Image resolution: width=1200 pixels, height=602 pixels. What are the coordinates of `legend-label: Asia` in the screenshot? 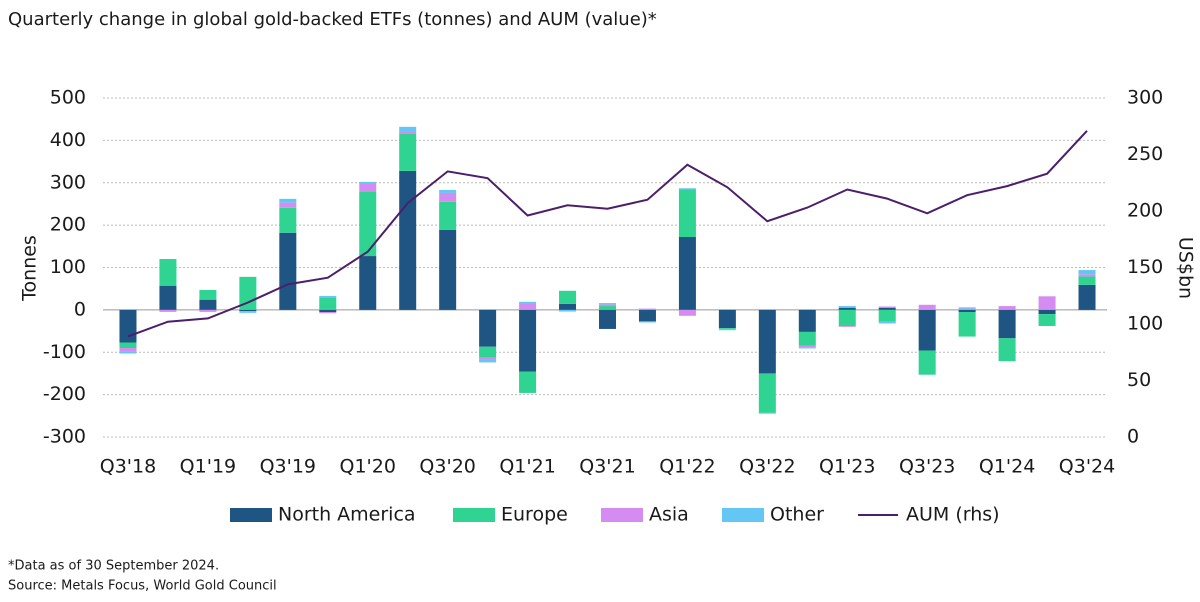 It's located at (669, 515).